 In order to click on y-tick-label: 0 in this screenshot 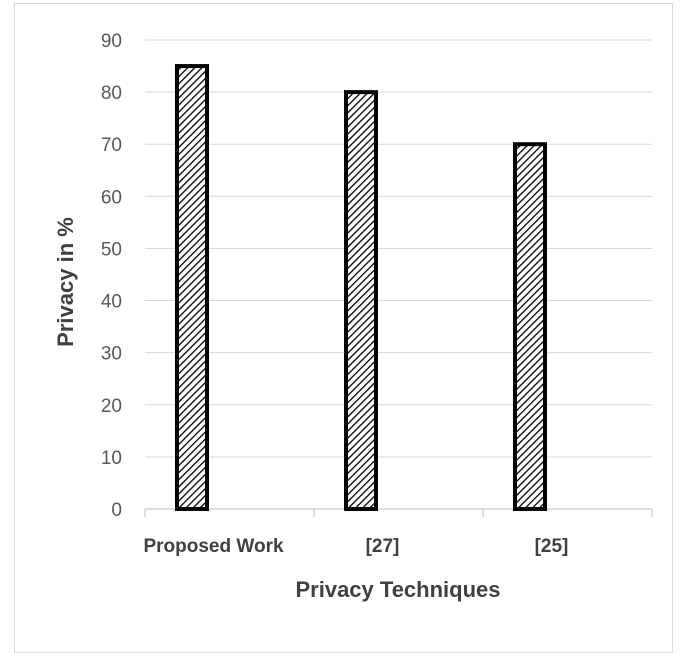, I will do `click(116, 510)`.